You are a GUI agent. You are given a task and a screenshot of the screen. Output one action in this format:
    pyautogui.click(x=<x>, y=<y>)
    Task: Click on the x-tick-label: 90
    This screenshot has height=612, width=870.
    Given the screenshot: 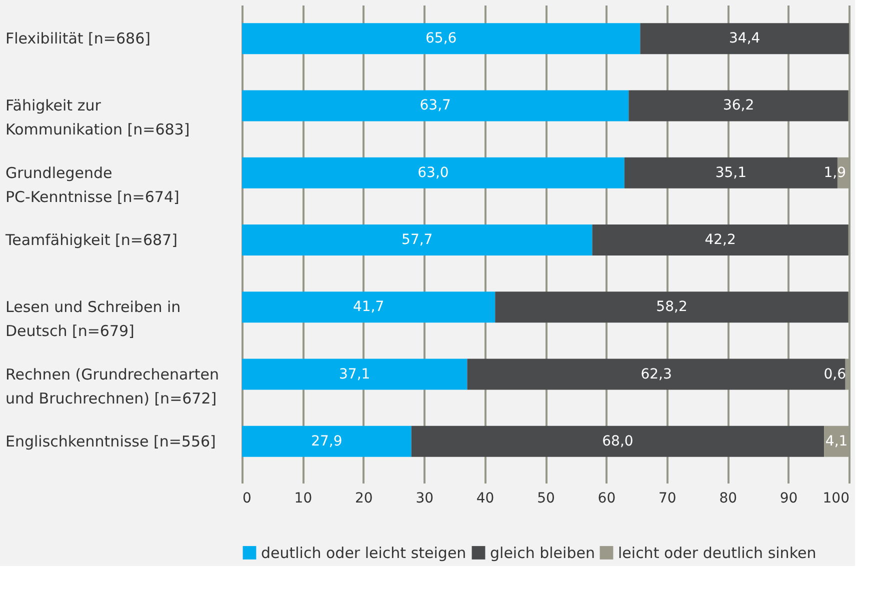 What is the action you would take?
    pyautogui.click(x=789, y=498)
    